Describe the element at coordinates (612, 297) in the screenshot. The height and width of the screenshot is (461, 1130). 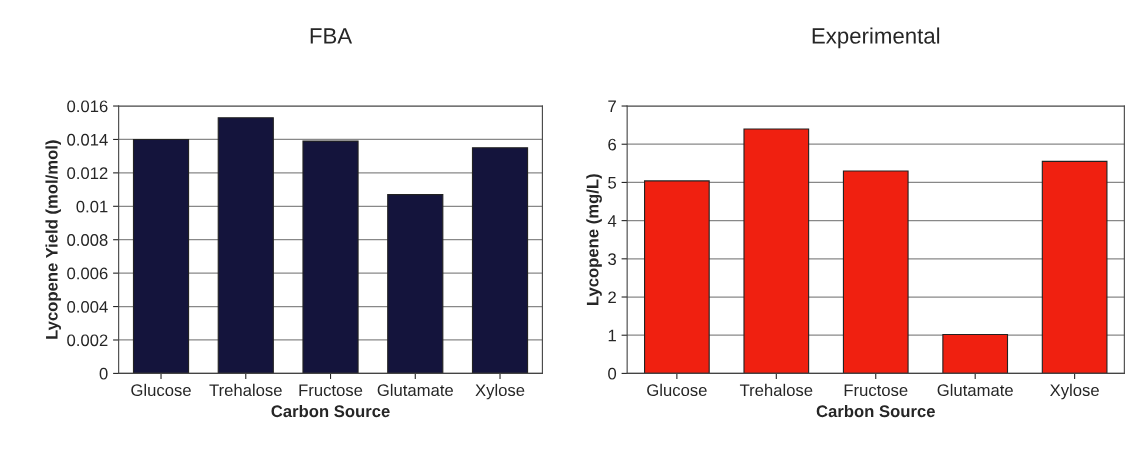
I see `y-tick-label: 2` at that location.